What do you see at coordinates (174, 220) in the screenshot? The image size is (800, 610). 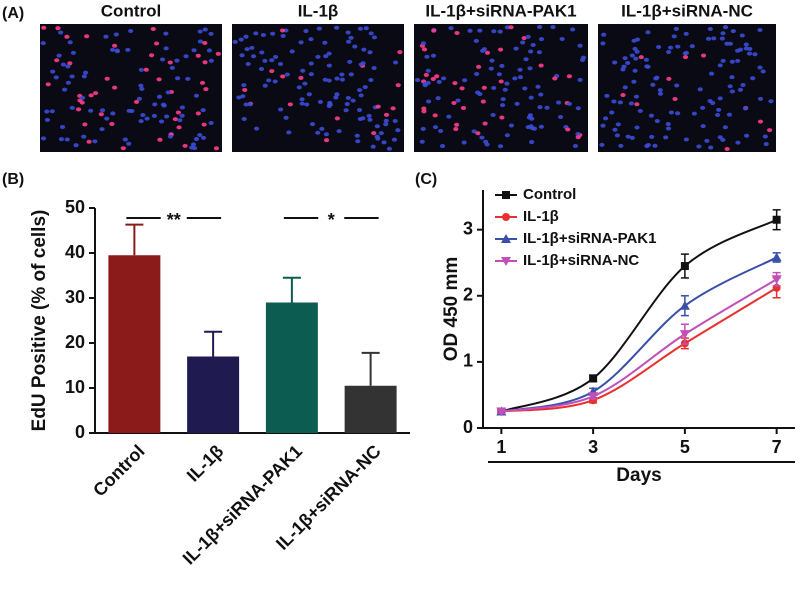 I see `significance-label: **` at bounding box center [174, 220].